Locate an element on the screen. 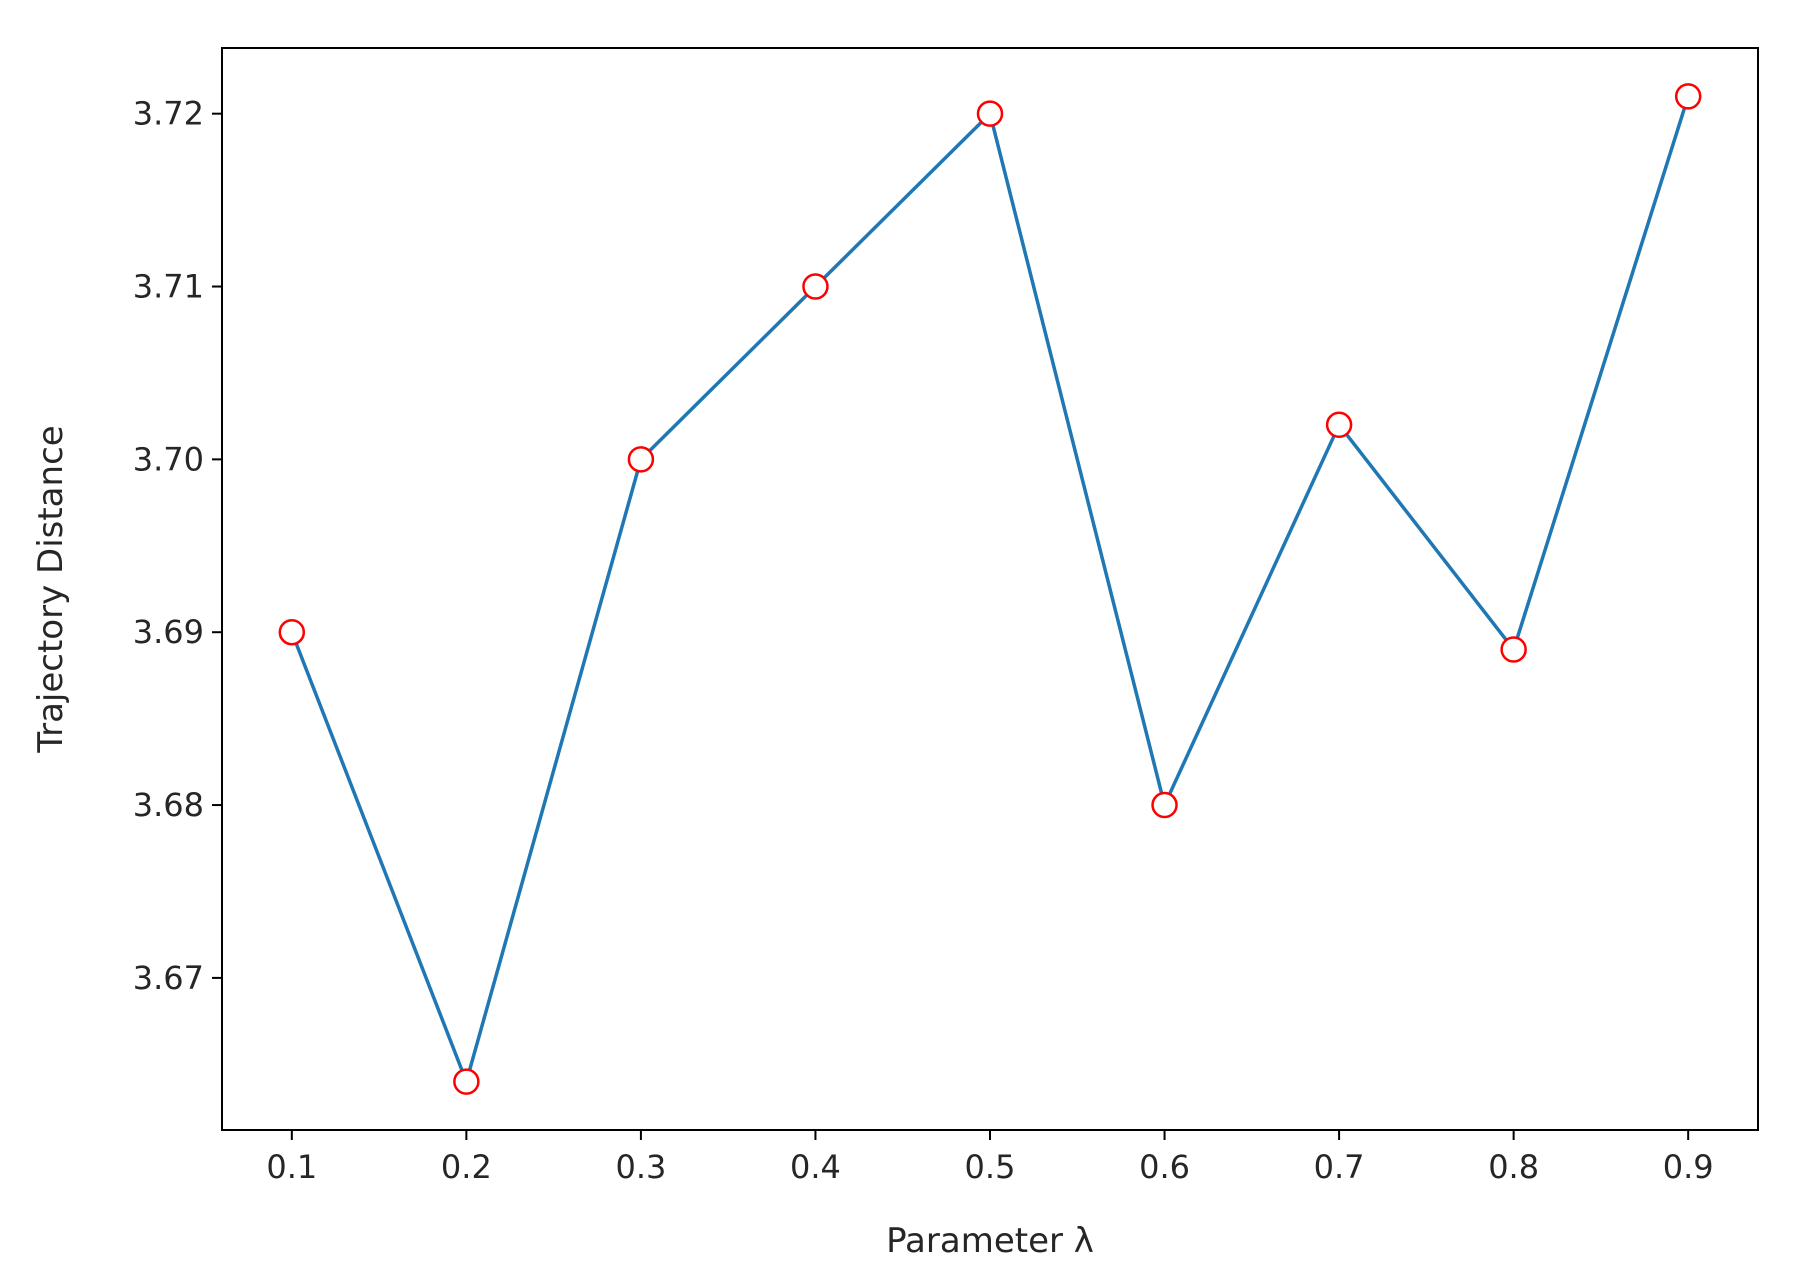 Image resolution: width=1812 pixels, height=1272 pixels. y-tick-label: 3.70 is located at coordinates (168, 459).